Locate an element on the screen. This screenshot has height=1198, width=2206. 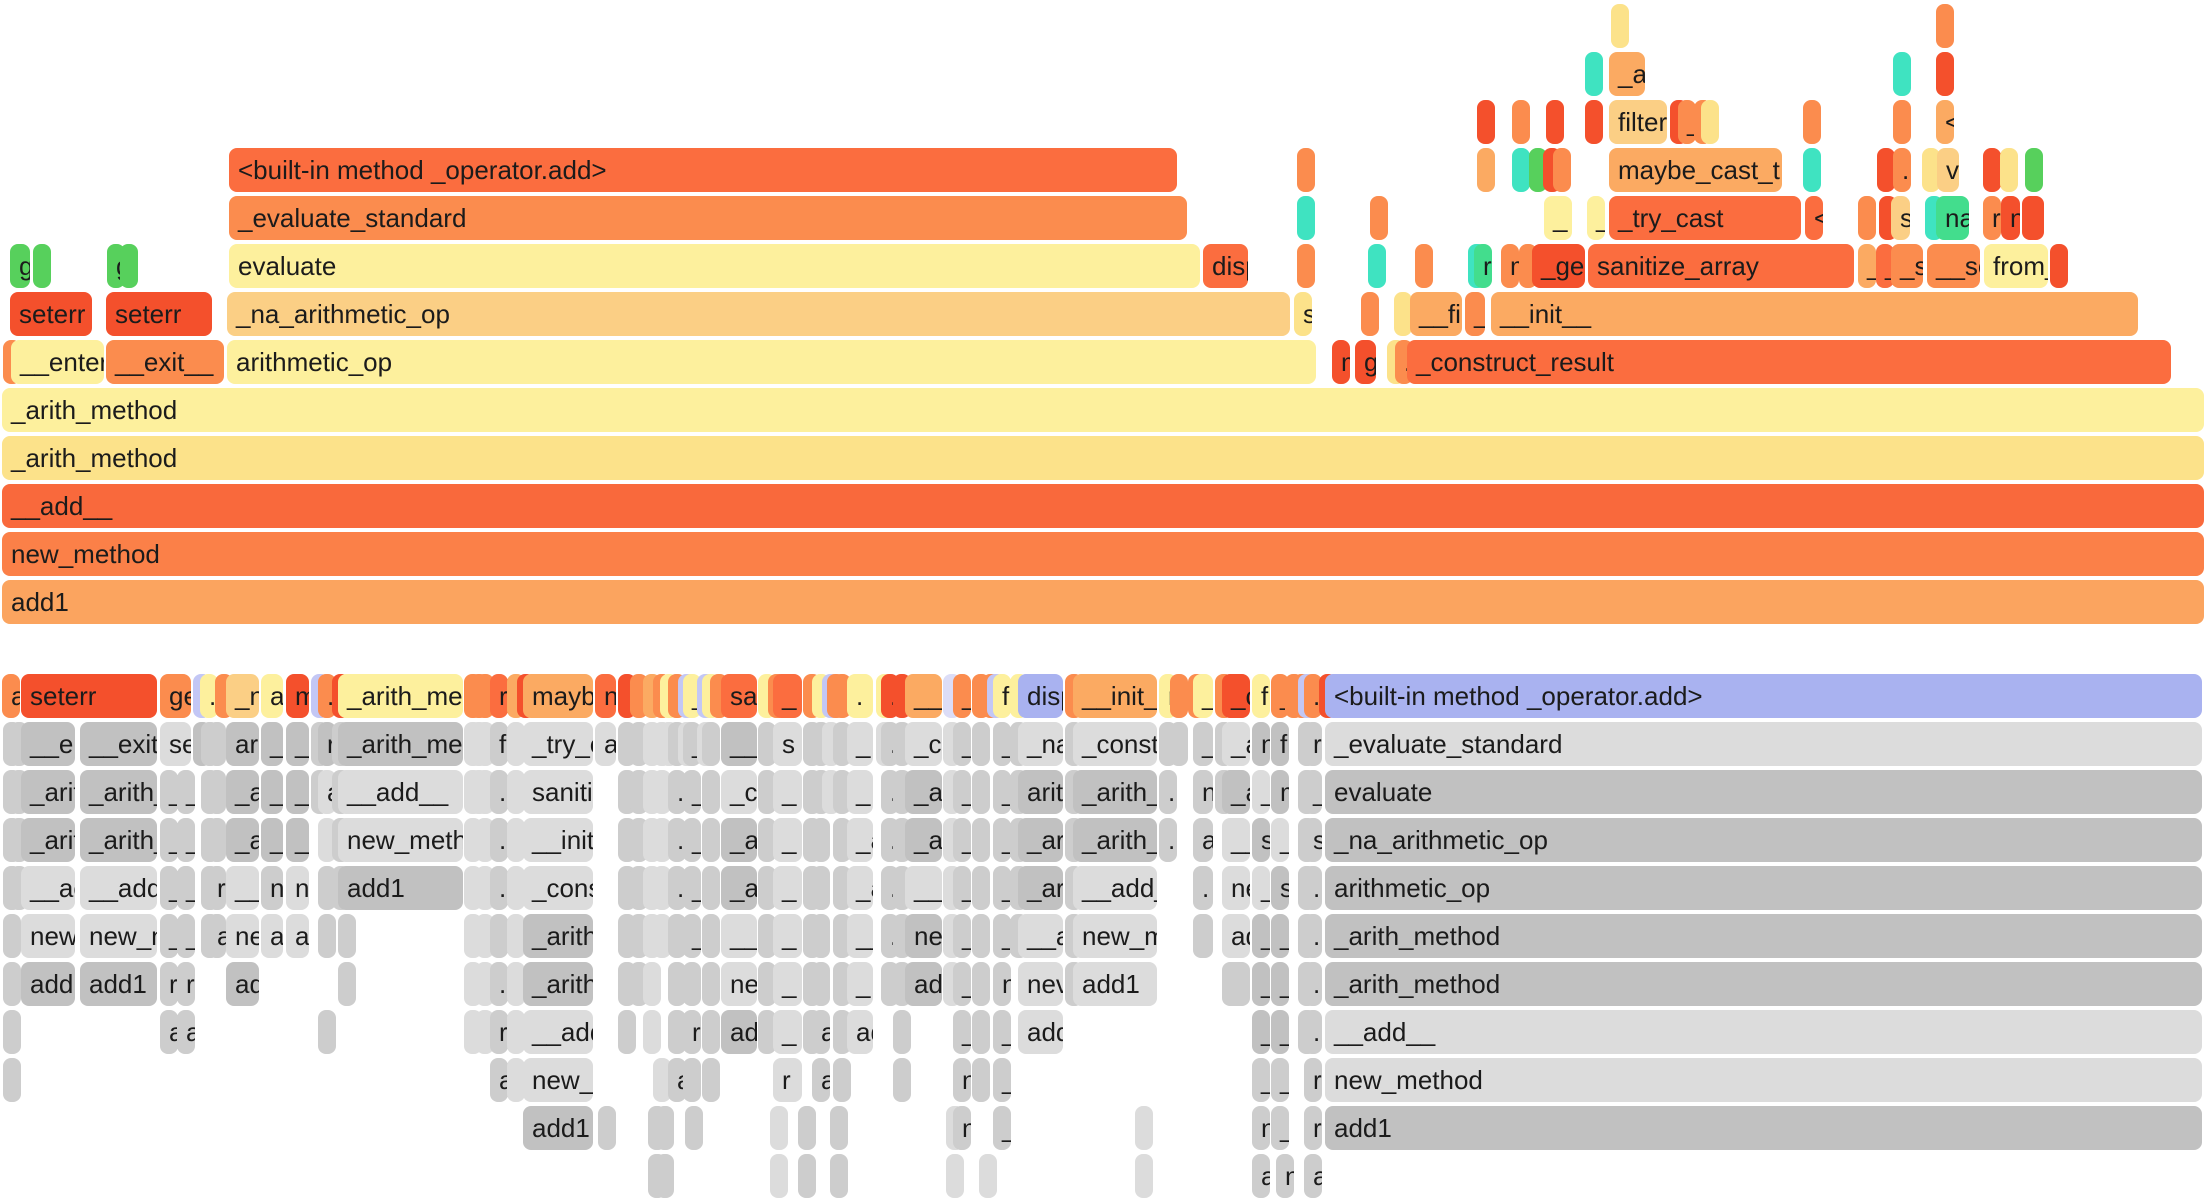
frame-_na_arithmetic_op: _na_arithmetic_op is located at coordinates (758, 314).